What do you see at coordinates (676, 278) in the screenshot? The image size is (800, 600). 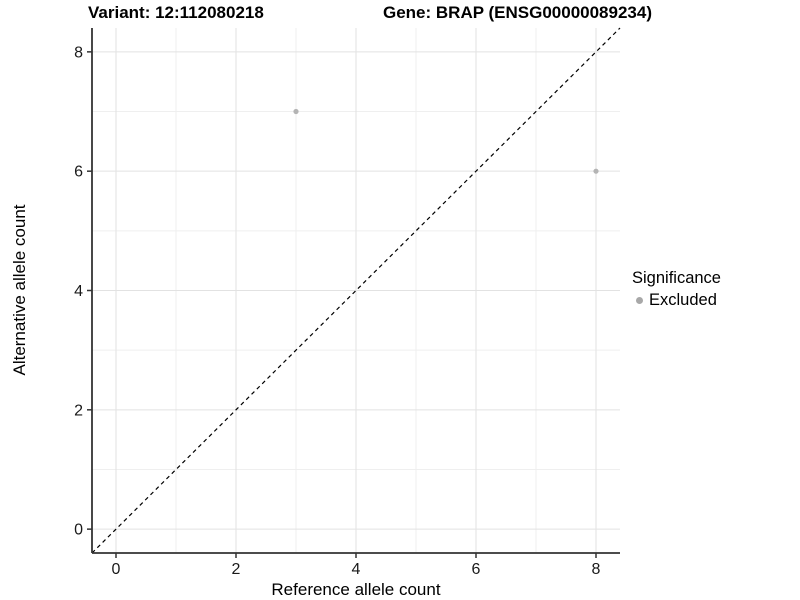 I see `legend-title: Significance` at bounding box center [676, 278].